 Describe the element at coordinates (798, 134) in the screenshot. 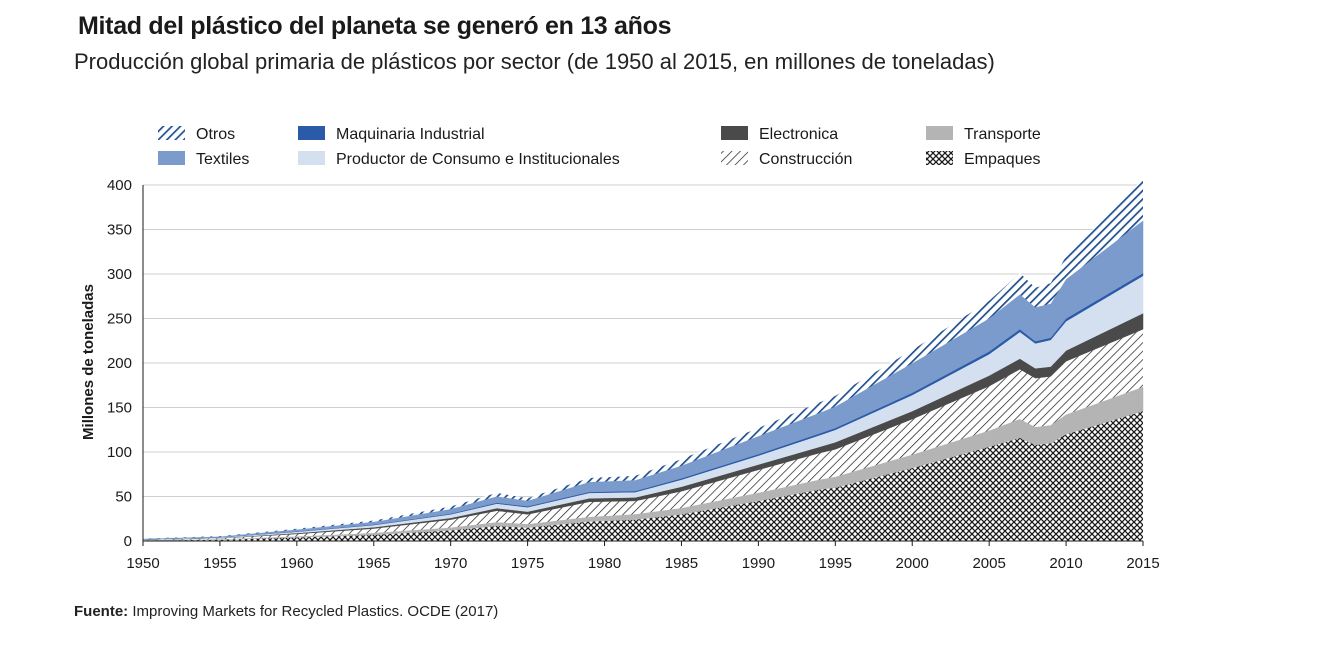

I see `legend-label-electronica: Electronica` at that location.